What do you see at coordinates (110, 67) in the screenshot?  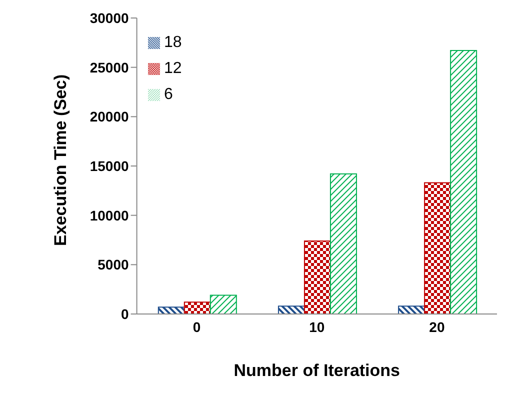 I see `y-tick-label: 25000` at bounding box center [110, 67].